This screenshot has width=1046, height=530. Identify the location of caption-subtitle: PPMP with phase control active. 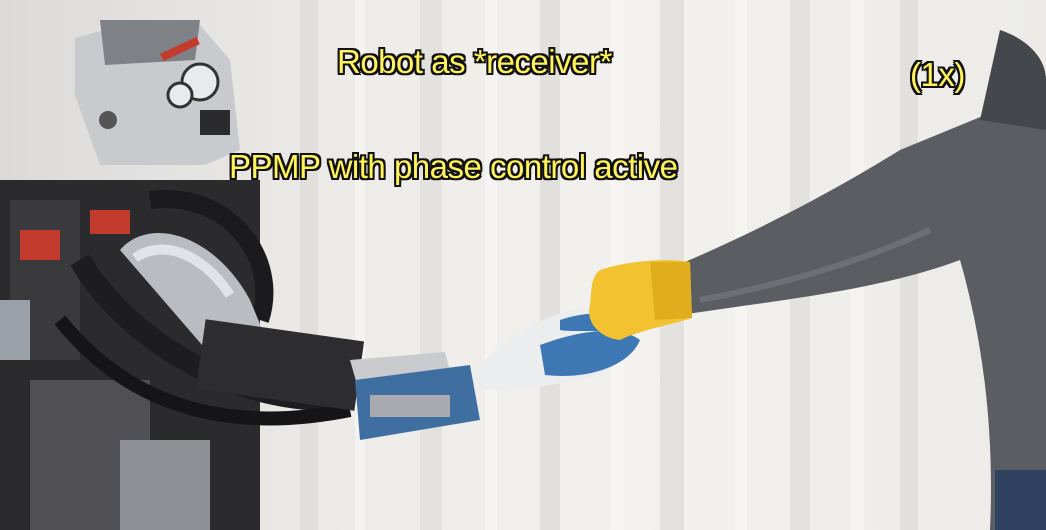
(453, 166).